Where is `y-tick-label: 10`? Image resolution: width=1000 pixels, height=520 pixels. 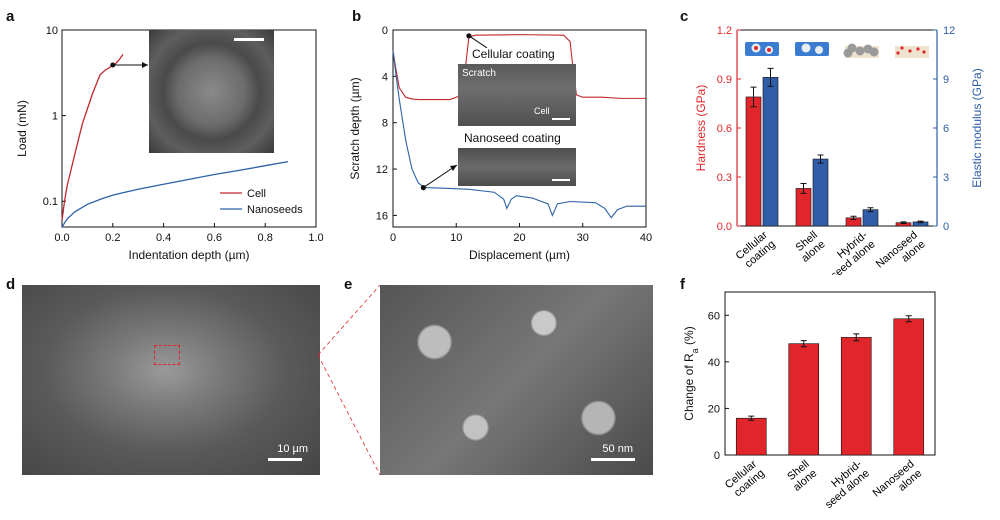
y-tick-label: 10 is located at coordinates (52, 31).